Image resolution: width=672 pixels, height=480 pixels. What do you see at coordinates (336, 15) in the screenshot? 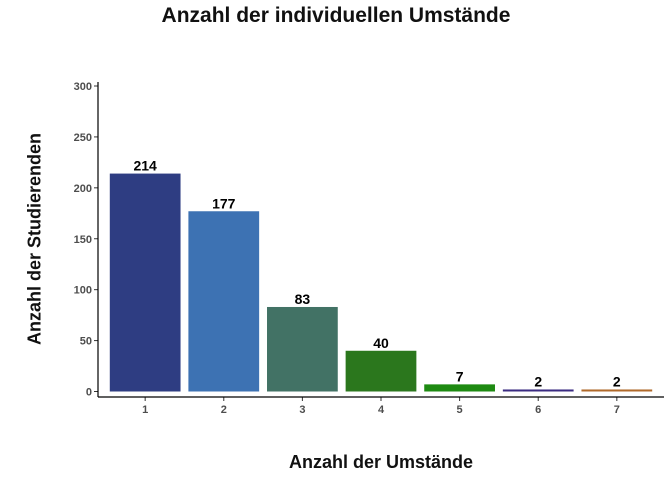
I see `chart-title: Anzahl der individuellen Umstände` at bounding box center [336, 15].